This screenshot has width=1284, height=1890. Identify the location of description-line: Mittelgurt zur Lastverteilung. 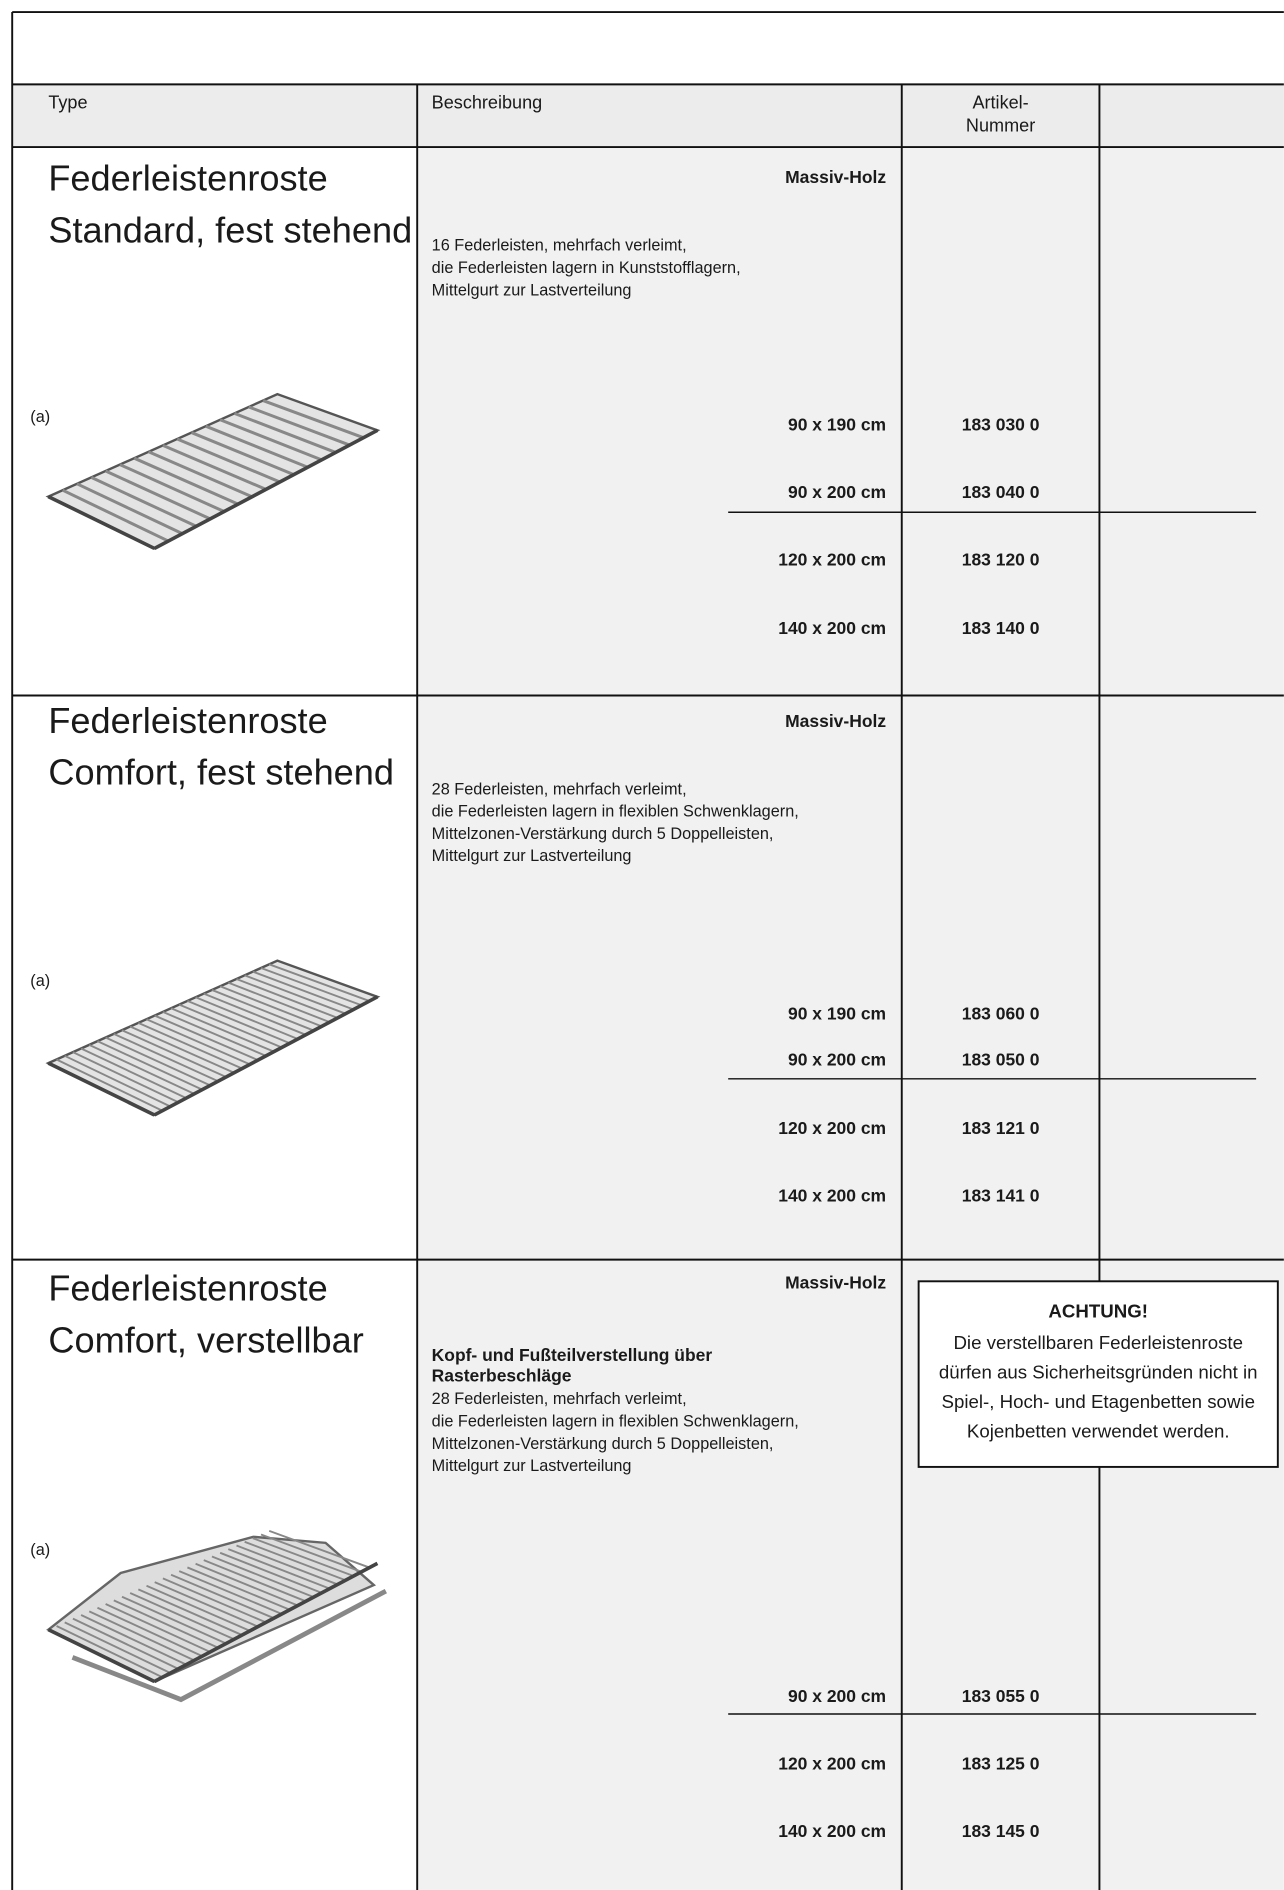
(532, 1466).